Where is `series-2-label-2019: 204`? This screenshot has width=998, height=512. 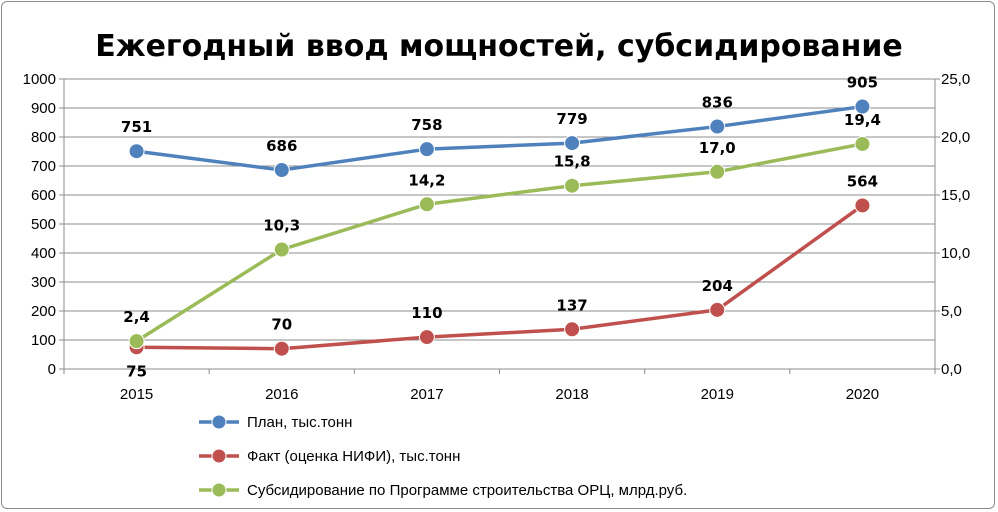
series-2-label-2019: 204 is located at coordinates (717, 286).